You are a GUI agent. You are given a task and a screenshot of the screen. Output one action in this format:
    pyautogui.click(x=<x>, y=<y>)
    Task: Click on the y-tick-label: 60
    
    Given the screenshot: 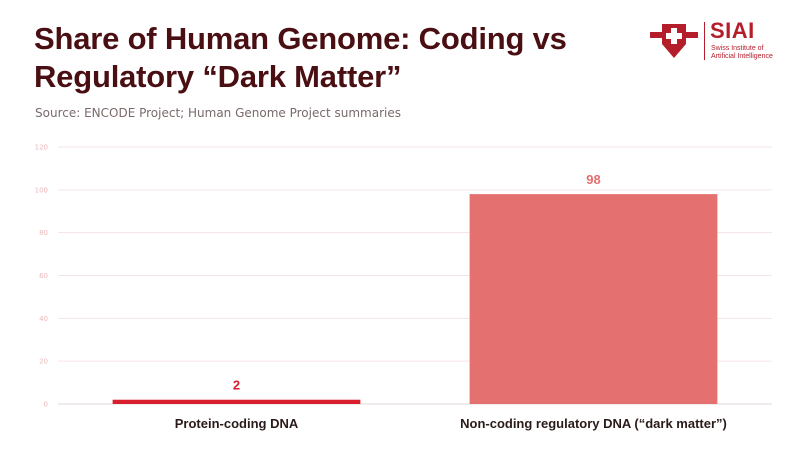 What is the action you would take?
    pyautogui.click(x=43, y=276)
    